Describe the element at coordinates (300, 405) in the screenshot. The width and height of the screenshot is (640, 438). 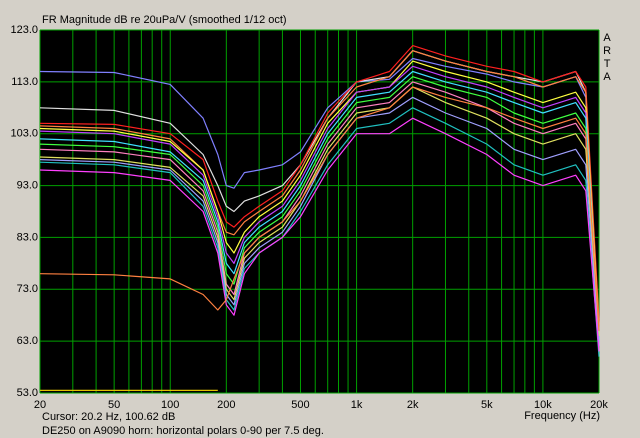
I see `x-tick-label: 500` at that location.